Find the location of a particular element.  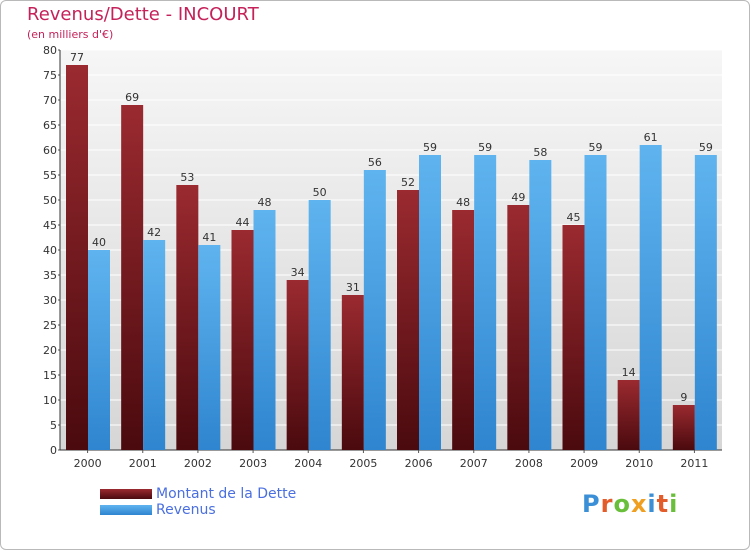

x-tick-label: 2000 is located at coordinates (88, 463).